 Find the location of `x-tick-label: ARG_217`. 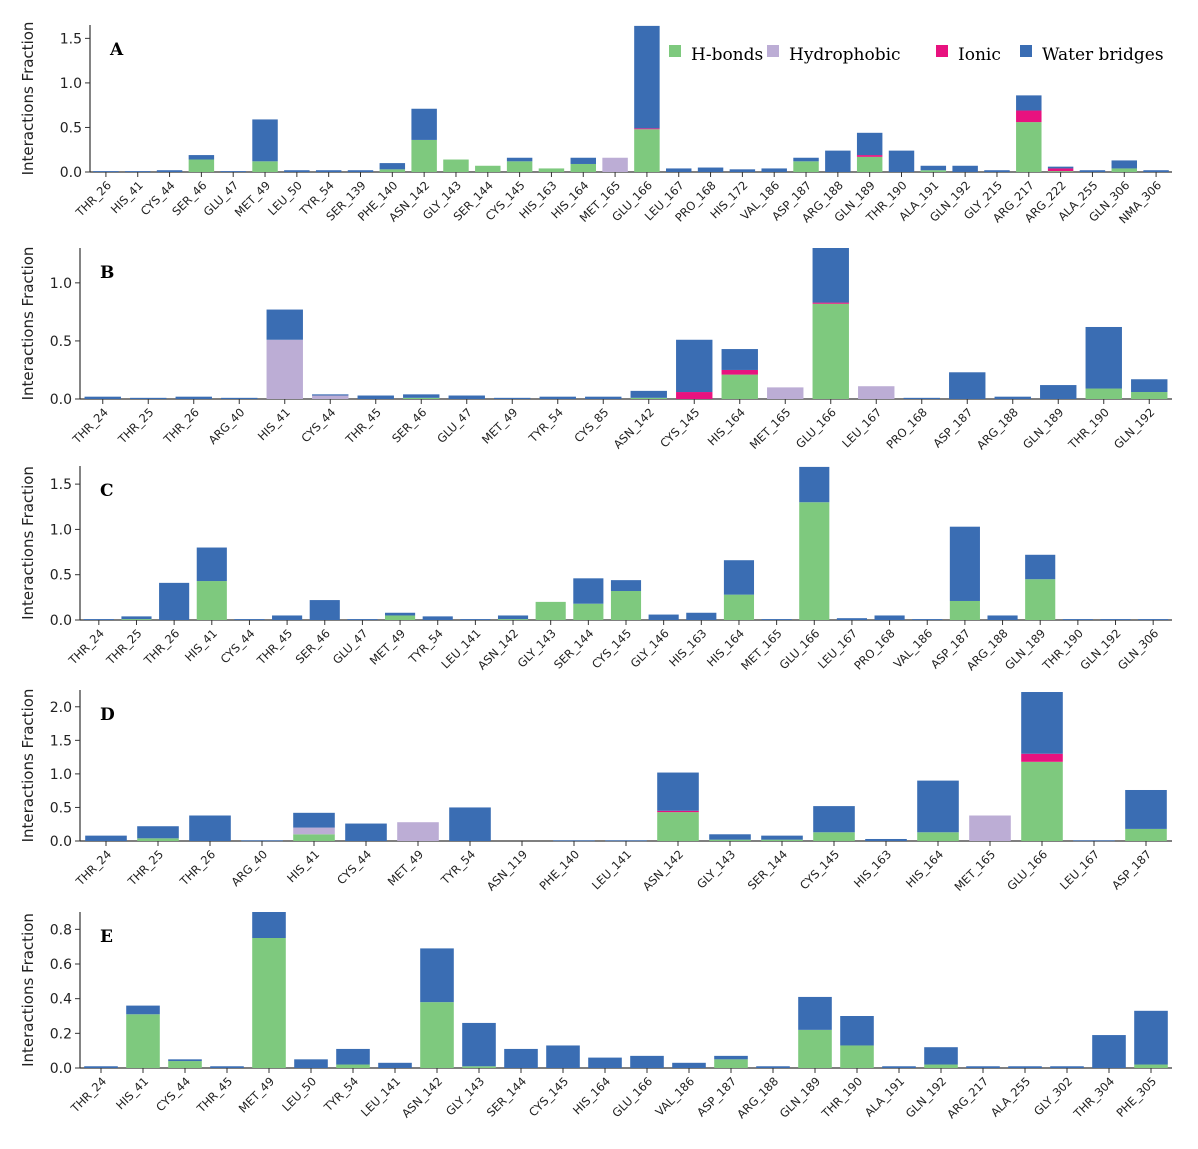

x-tick-label: ARG_217 is located at coordinates (967, 1097).